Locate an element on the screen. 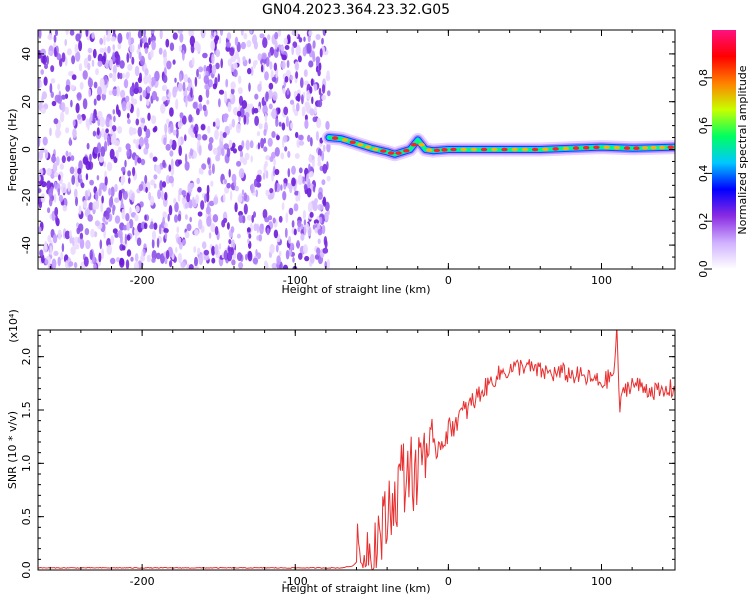  colorbar-tick-label: 0.4 is located at coordinates (703, 174).